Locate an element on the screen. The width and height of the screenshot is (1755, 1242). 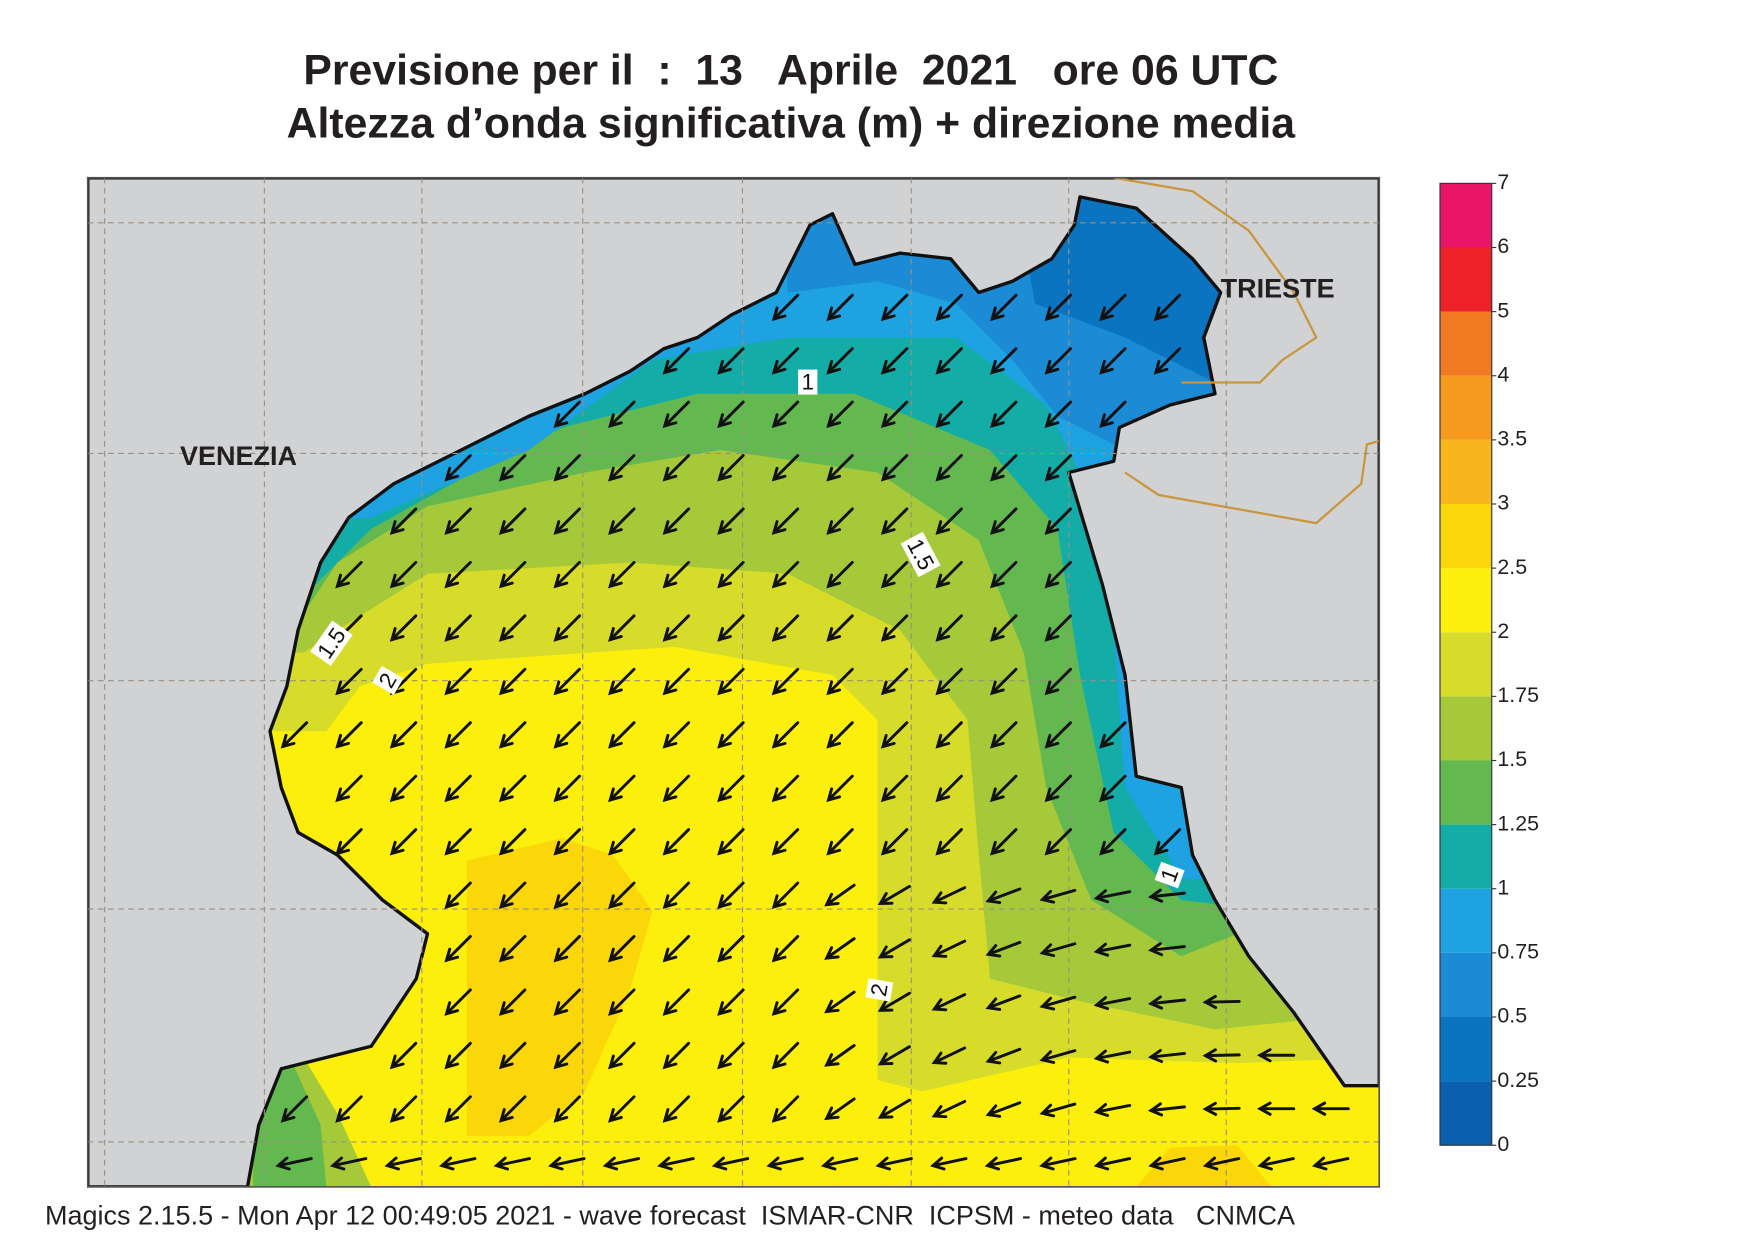
colorbar-label: 3.5 is located at coordinates (1512, 439).